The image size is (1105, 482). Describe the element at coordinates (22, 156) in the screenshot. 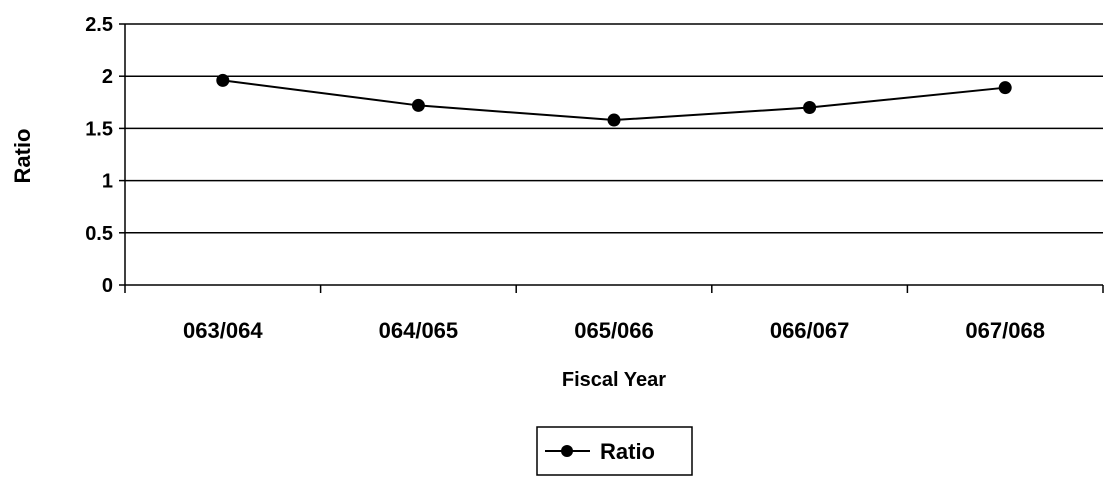

I see `y-axis-label: Ratio` at that location.